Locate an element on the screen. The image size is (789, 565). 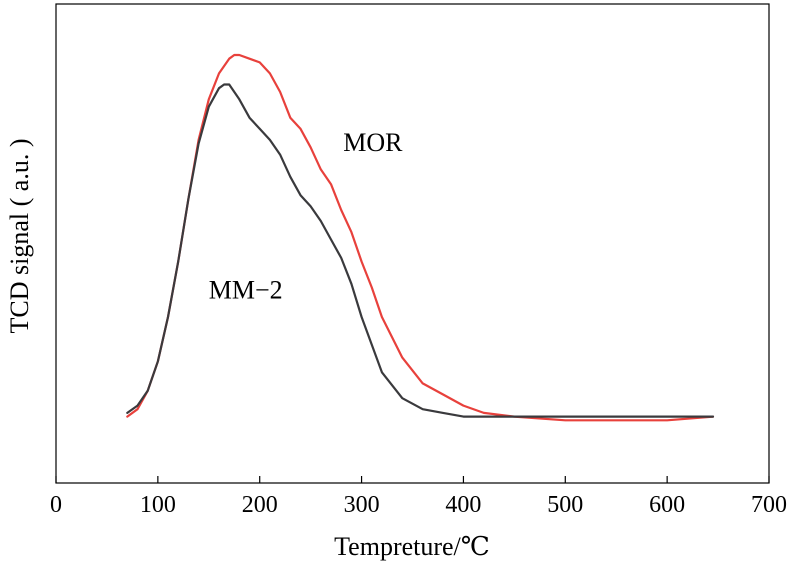
x-axis-ticks: 0 100 200 300 400 500 600 700 is located at coordinates (418, 497).